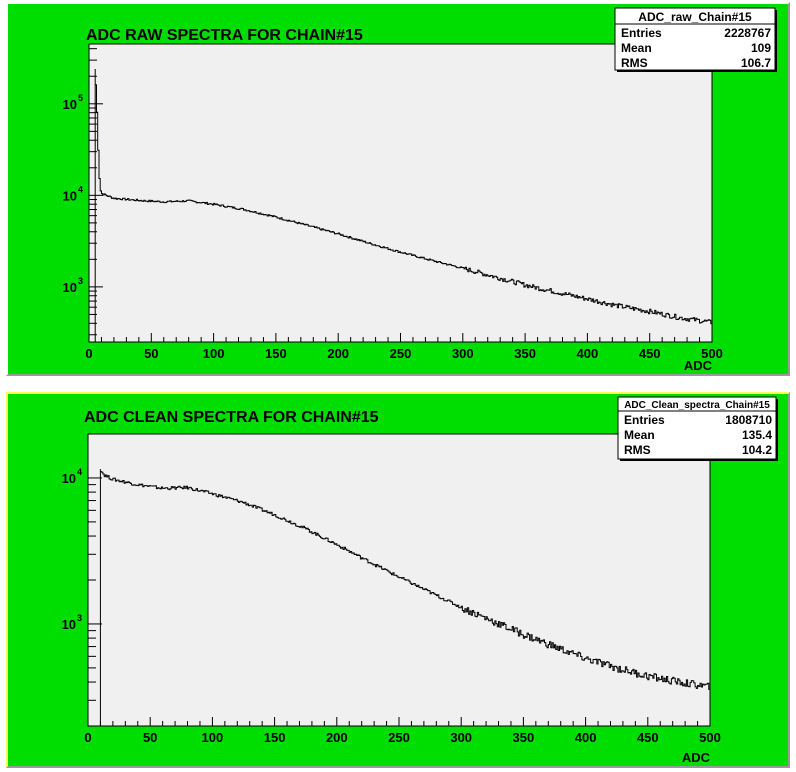 The width and height of the screenshot is (796, 772). Describe the element at coordinates (80, 98) in the screenshot. I see `y-tick-exponent: 5` at that location.